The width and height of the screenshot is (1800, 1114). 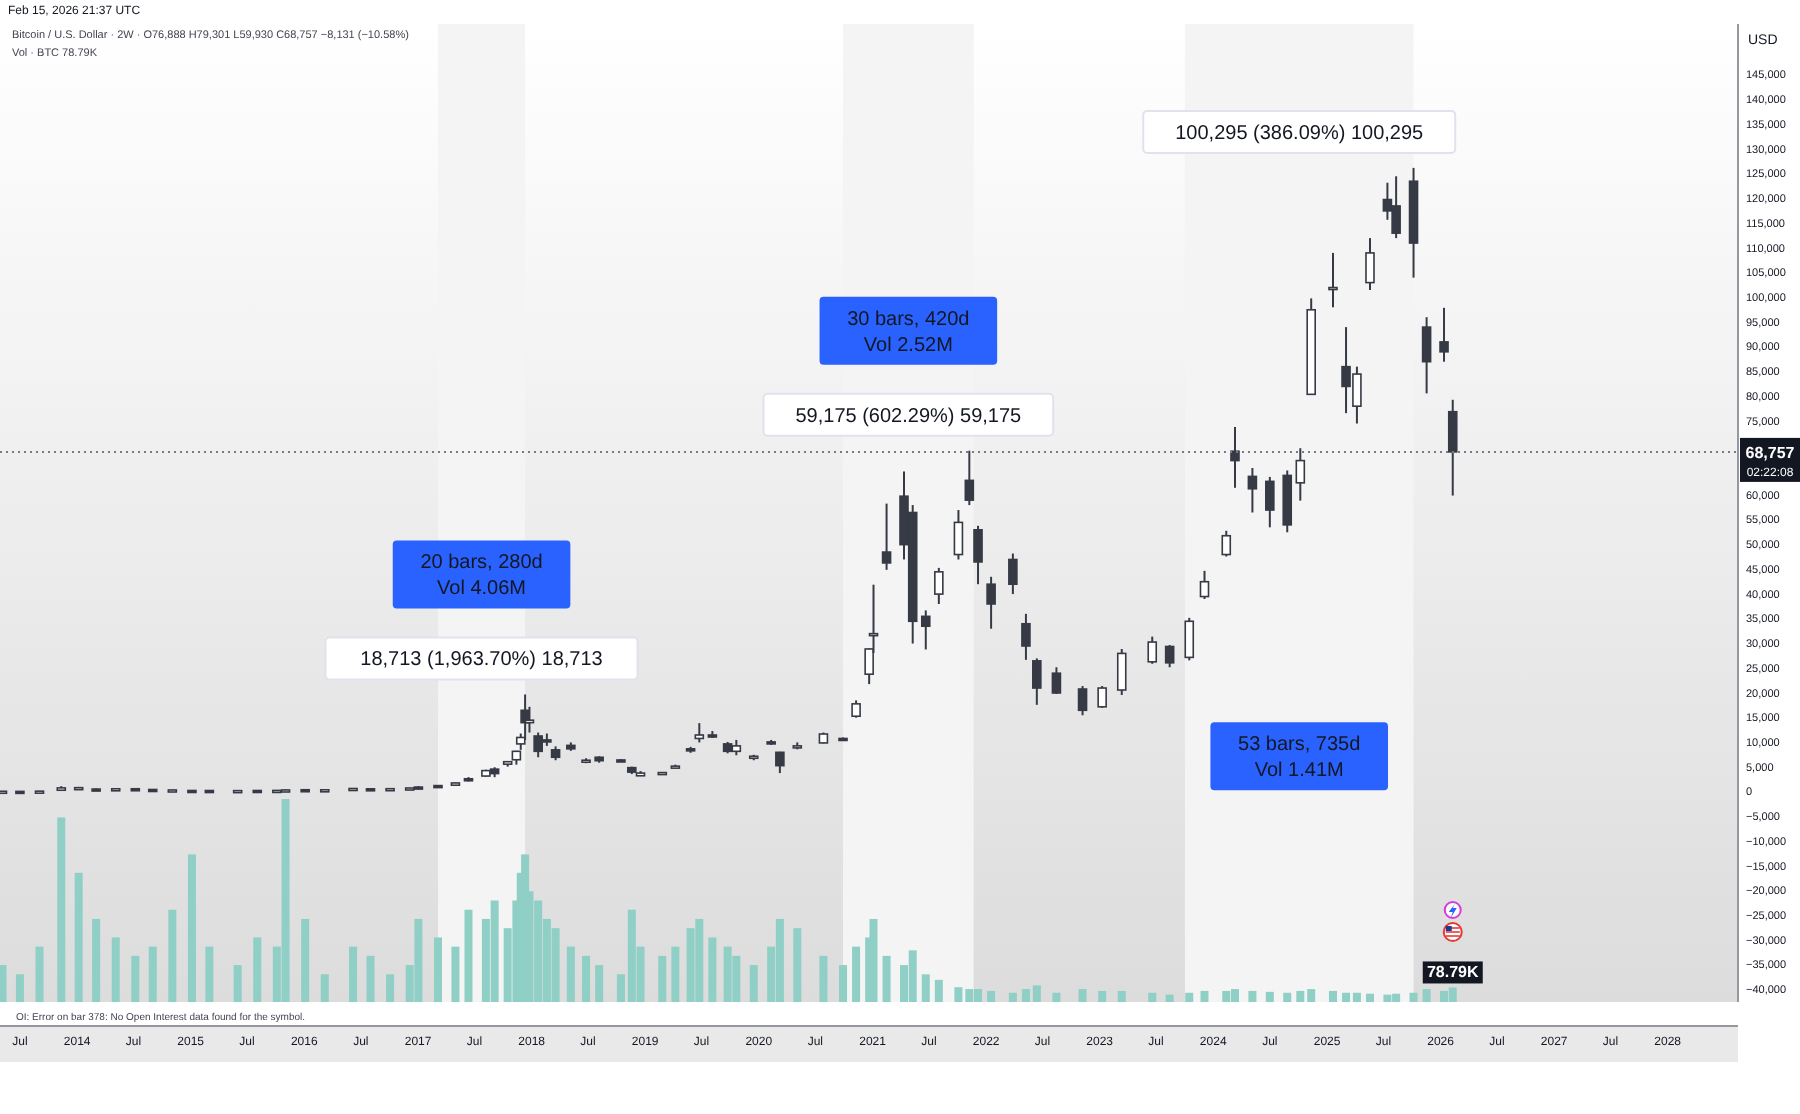 What do you see at coordinates (1770, 452) in the screenshot?
I see `ref-line-label: 68,757` at bounding box center [1770, 452].